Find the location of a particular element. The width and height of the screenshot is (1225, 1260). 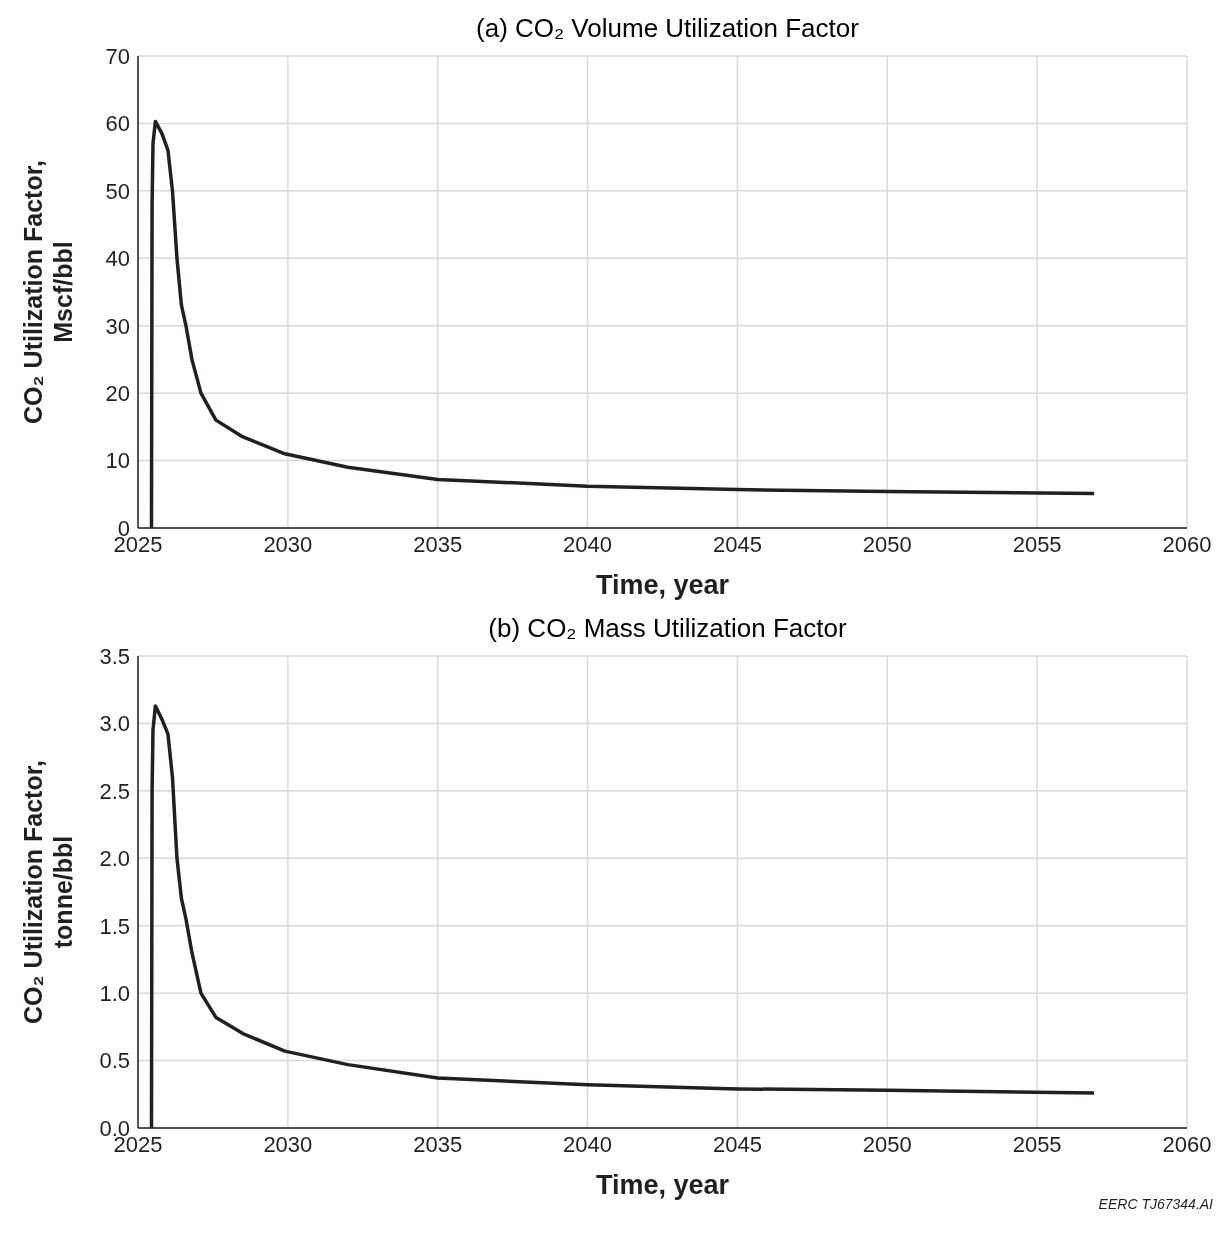

chart-title: (a) CO₂ Volume Utilization Factor is located at coordinates (667, 28).